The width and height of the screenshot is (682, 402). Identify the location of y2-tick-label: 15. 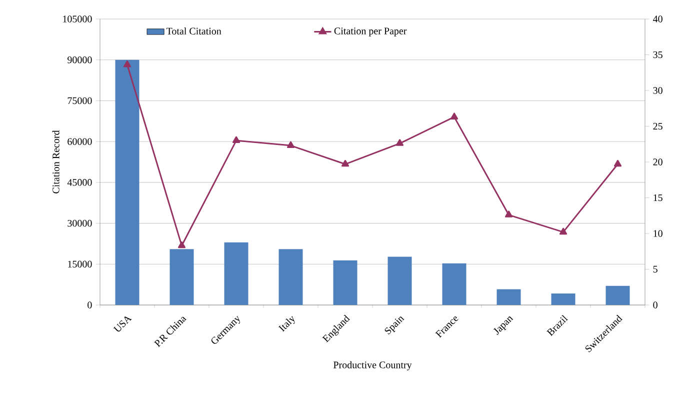
(658, 198).